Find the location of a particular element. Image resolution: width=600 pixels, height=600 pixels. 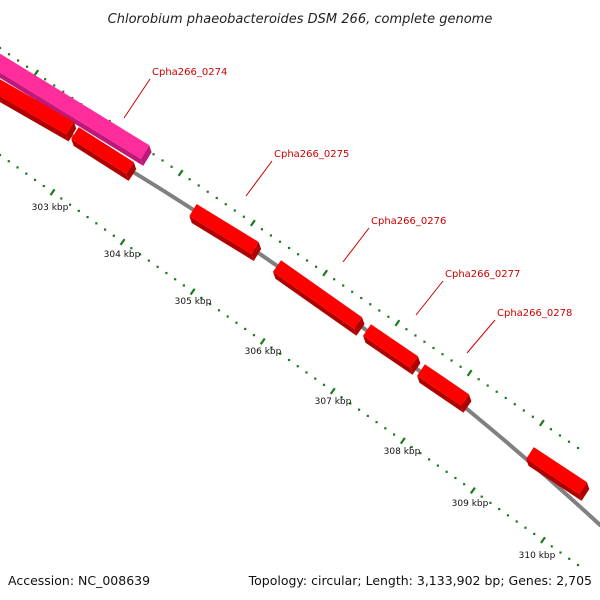

scale-label: 309 kbp is located at coordinates (470, 504).